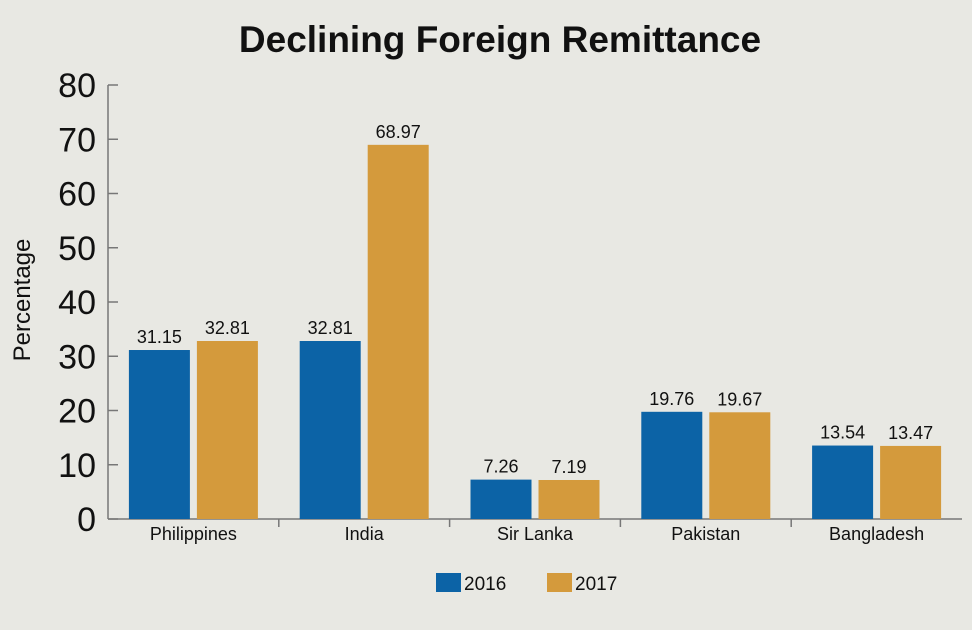 This screenshot has height=630, width=972. I want to click on y-axis-label: Percentage, so click(22, 300).